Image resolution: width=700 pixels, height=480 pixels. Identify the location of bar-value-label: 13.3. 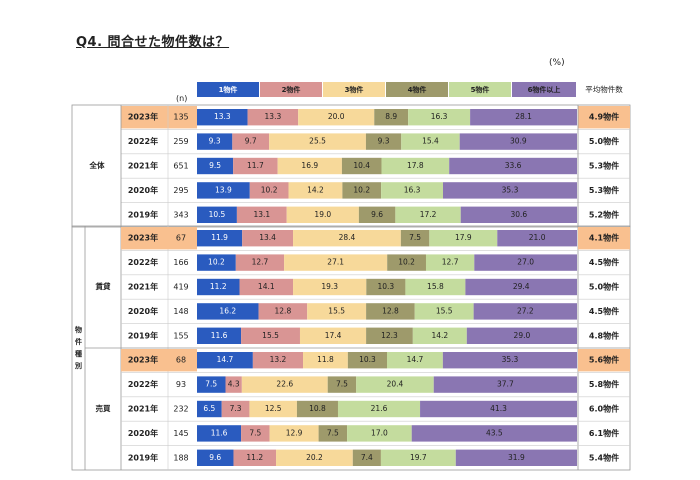
(273, 116).